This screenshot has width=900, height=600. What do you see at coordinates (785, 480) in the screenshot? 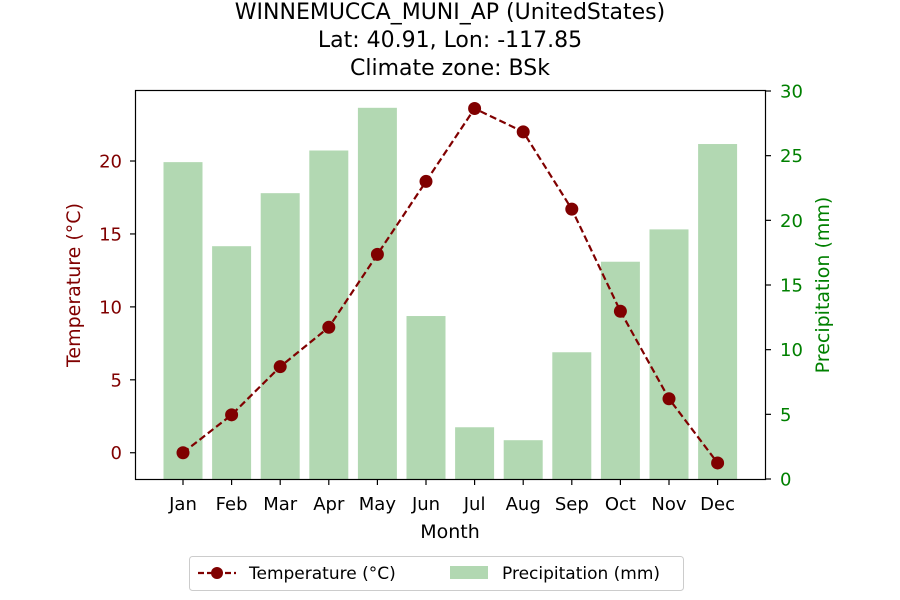
I see `right-tick-label: 0` at bounding box center [785, 480].